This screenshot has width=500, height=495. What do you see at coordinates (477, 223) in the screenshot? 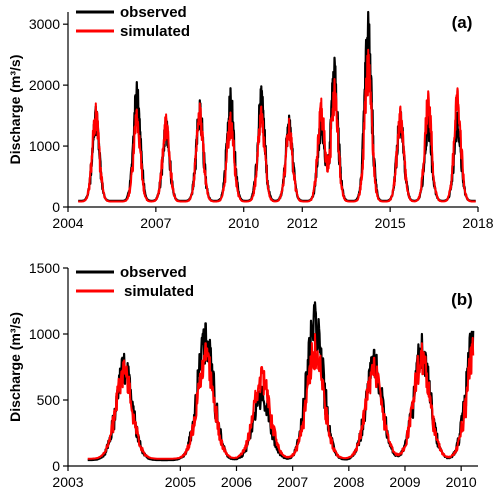
I see `x-tick-label: 2018` at bounding box center [477, 223].